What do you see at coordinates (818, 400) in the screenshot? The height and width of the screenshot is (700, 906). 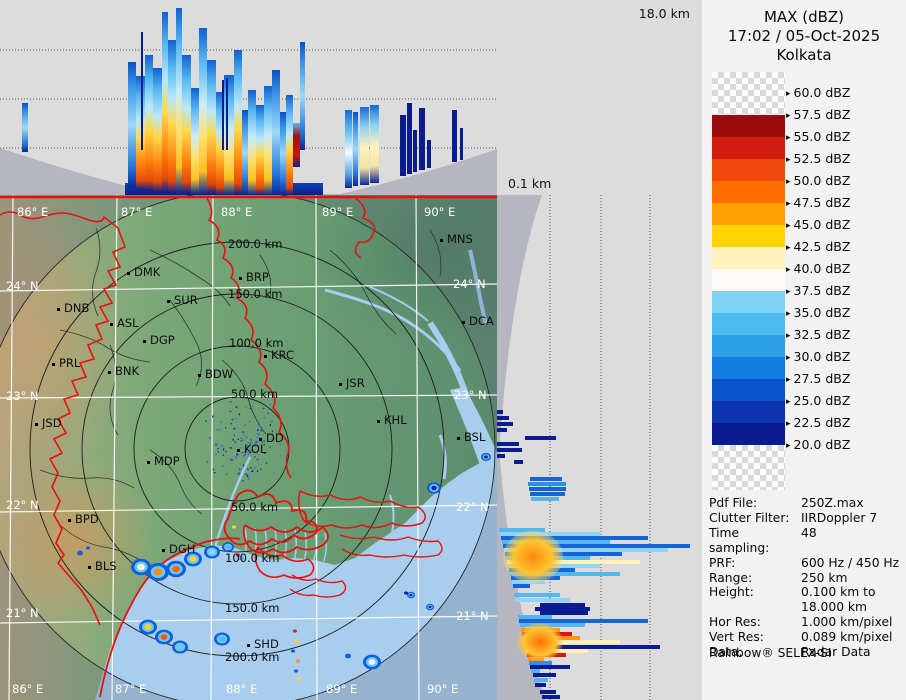 I see `legend-tick-label: ▸ 25.0 dBZ` at bounding box center [818, 400].